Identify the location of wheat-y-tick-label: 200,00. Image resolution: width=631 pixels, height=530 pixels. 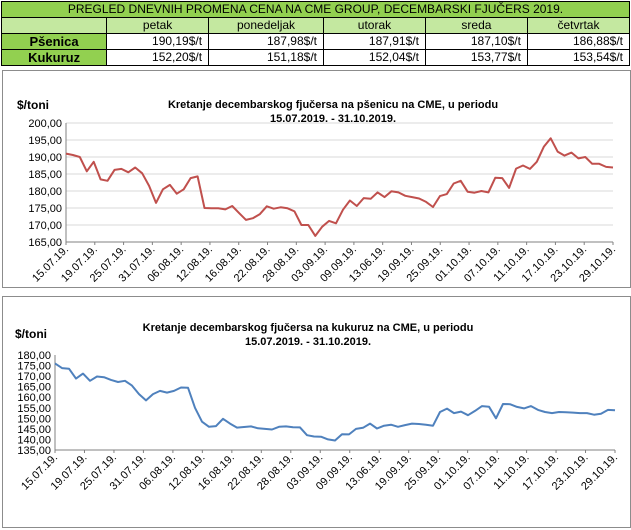
(45, 124).